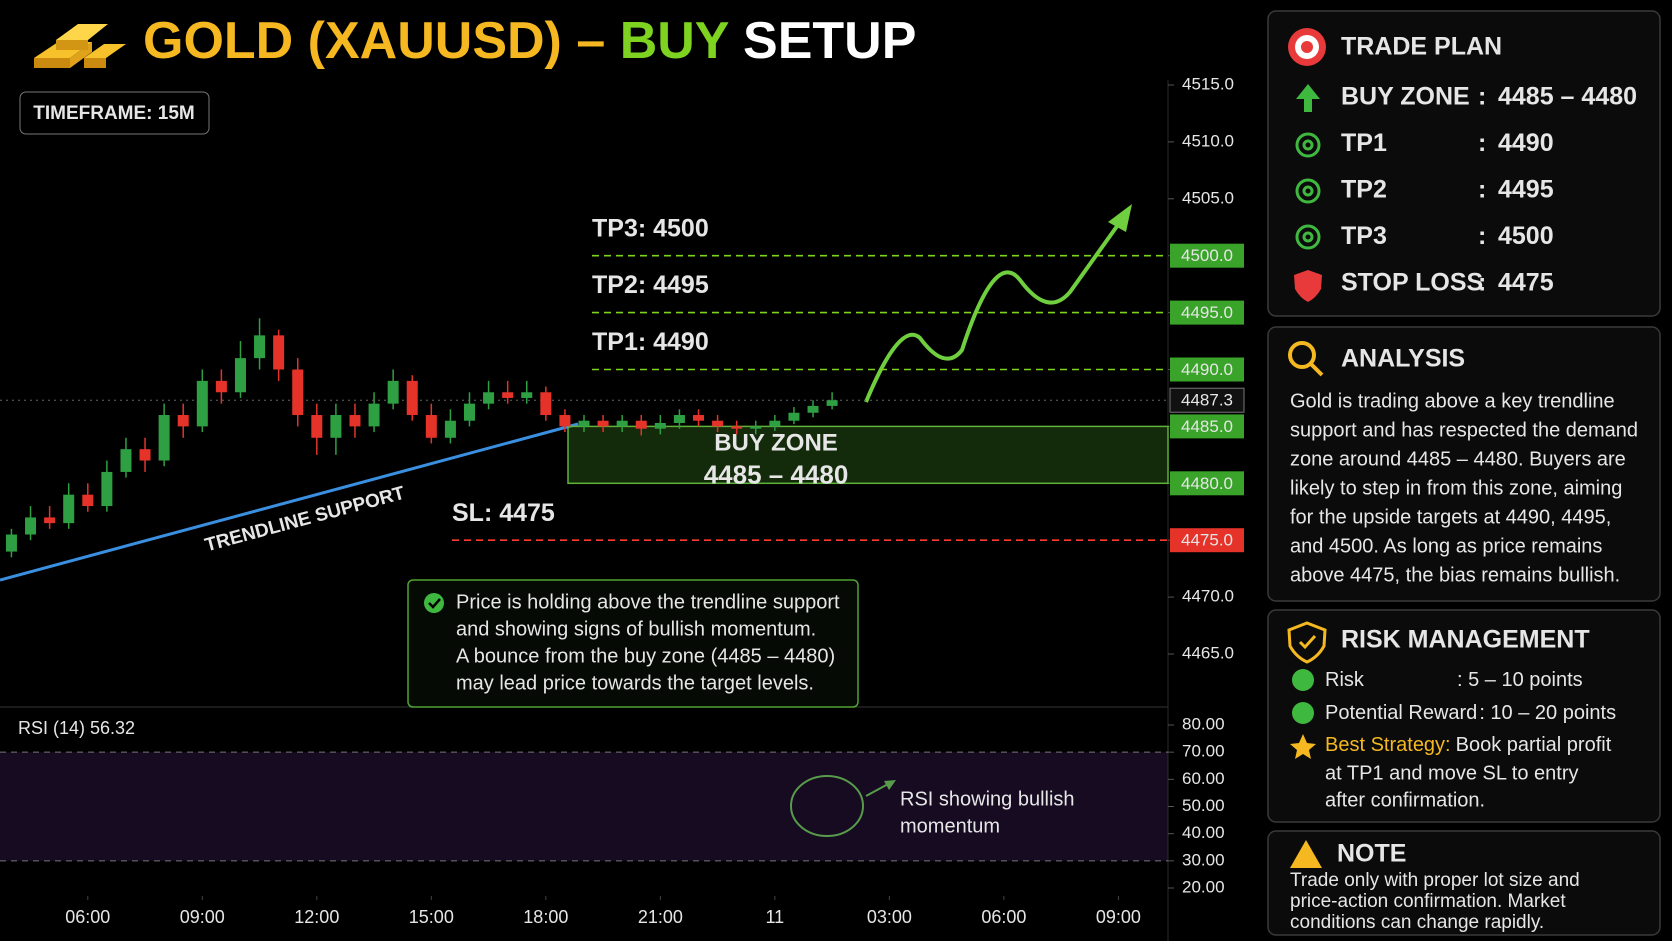 The image size is (1672, 941). What do you see at coordinates (1468, 745) in the screenshot?
I see `strategy-line: Best Strategy: Book partial profit` at bounding box center [1468, 745].